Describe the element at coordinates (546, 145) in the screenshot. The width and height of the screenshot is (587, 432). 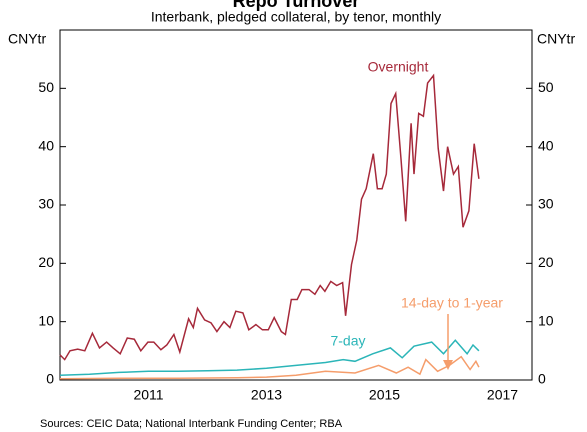
I see `y2-tick-label: 40` at that location.